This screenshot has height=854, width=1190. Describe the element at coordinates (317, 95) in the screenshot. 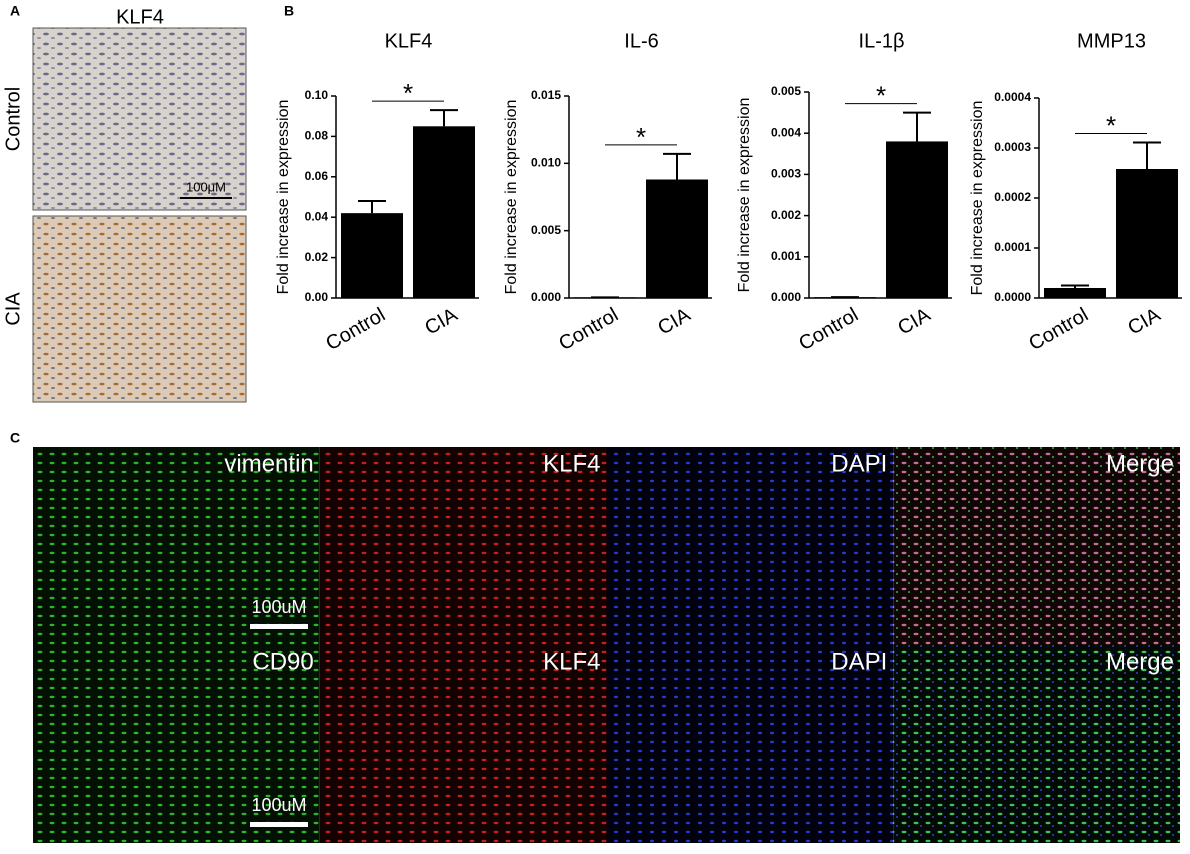

I see `y-tick-label: 0.10` at that location.